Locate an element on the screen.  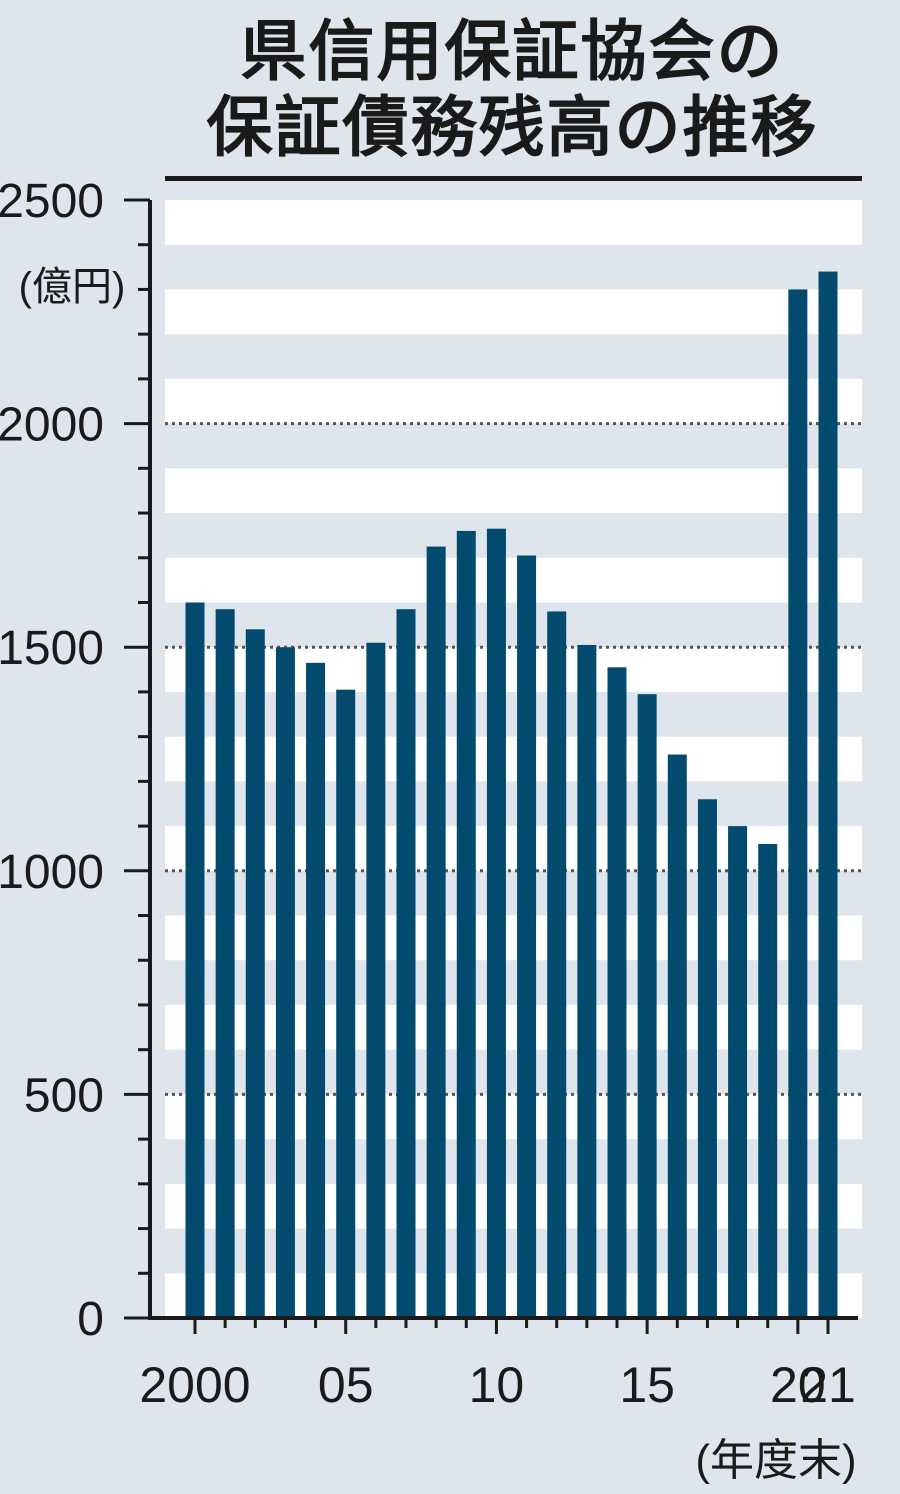
y-tick-label: 2000 is located at coordinates (52, 425).